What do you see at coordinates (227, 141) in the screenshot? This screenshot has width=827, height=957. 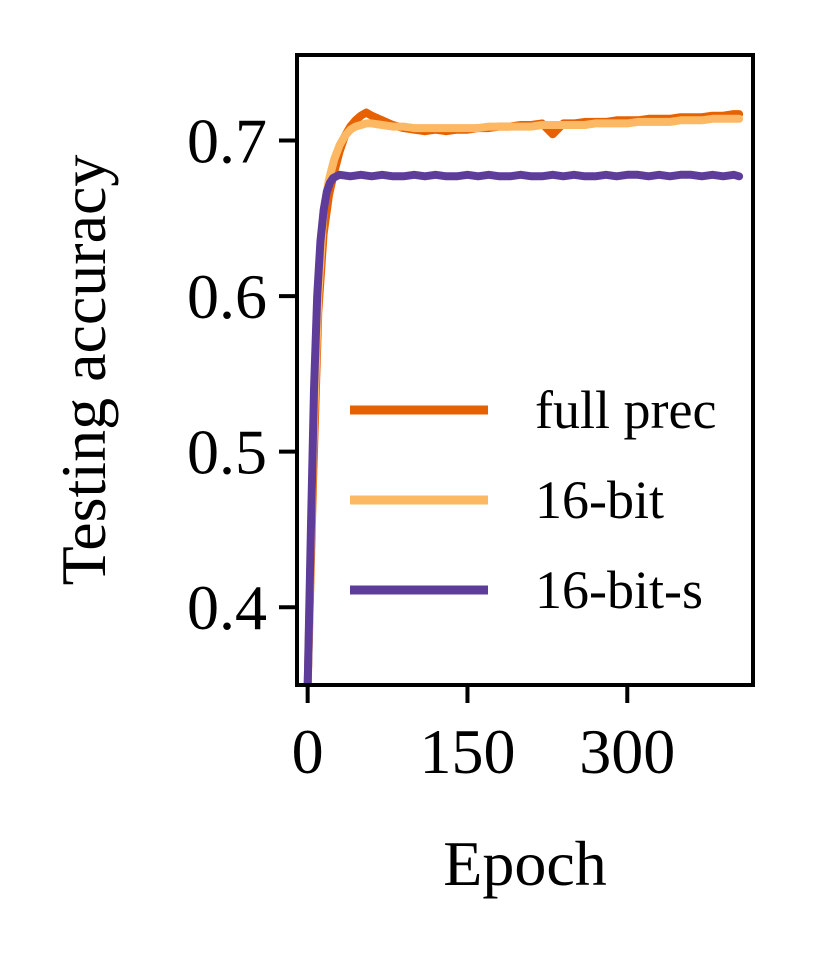 I see `y-tick-label-0.7: 0.7` at bounding box center [227, 141].